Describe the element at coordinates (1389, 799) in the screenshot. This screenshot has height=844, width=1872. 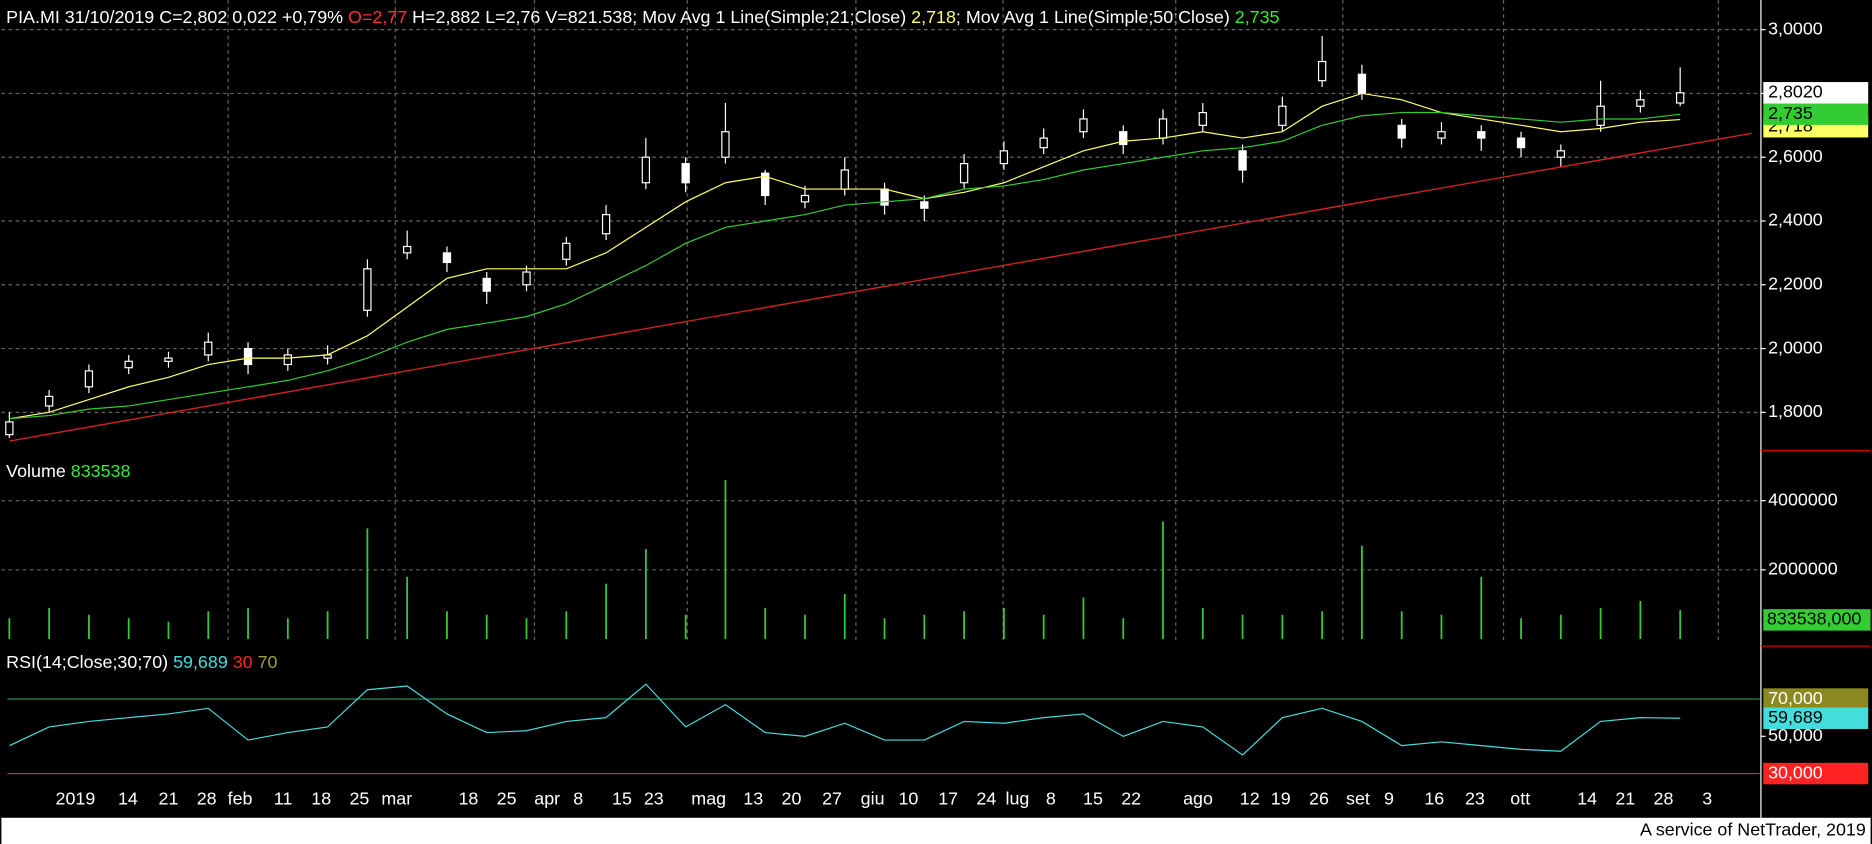
I see `x-tick-label: 9` at that location.